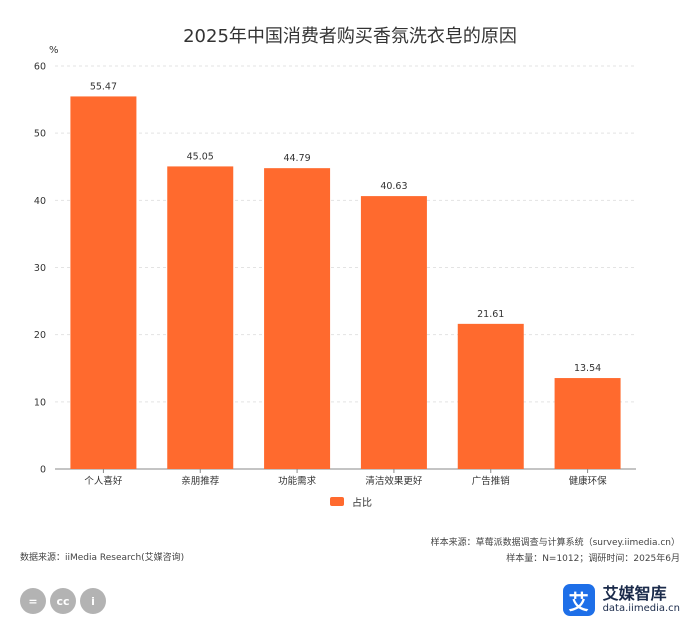 This screenshot has width=700, height=628. Describe the element at coordinates (362, 503) in the screenshot. I see `legend-label: 占比` at that location.